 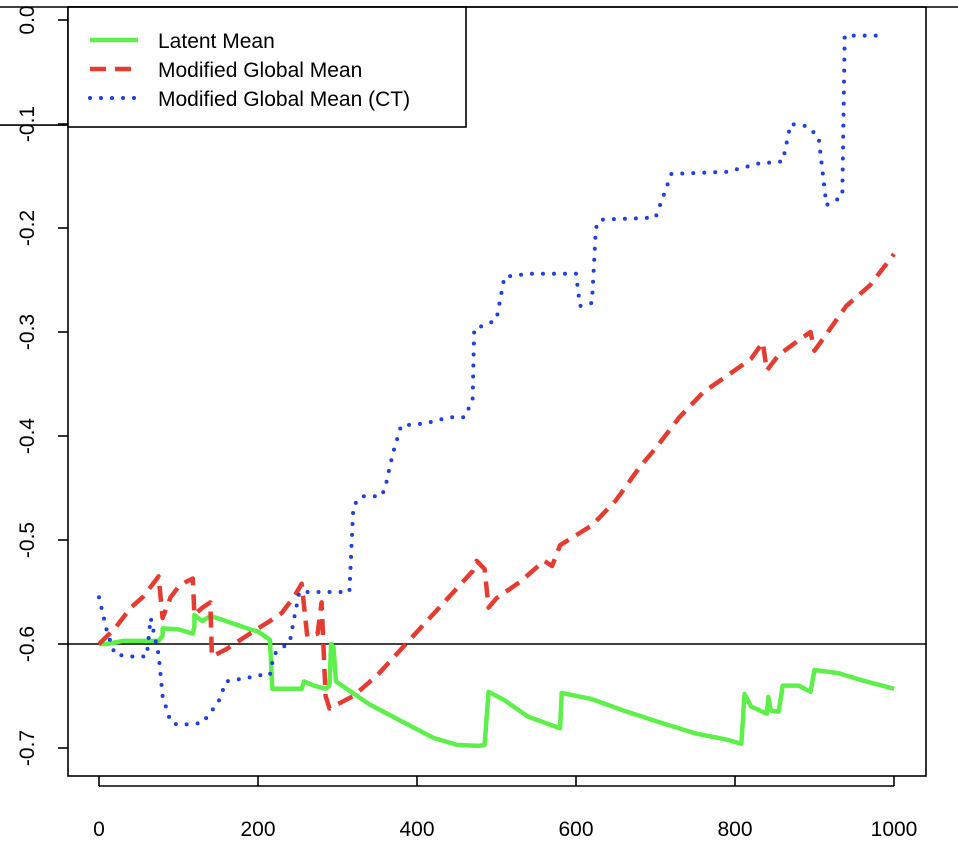 I want to click on x-tick-label: 0, so click(x=99, y=829).